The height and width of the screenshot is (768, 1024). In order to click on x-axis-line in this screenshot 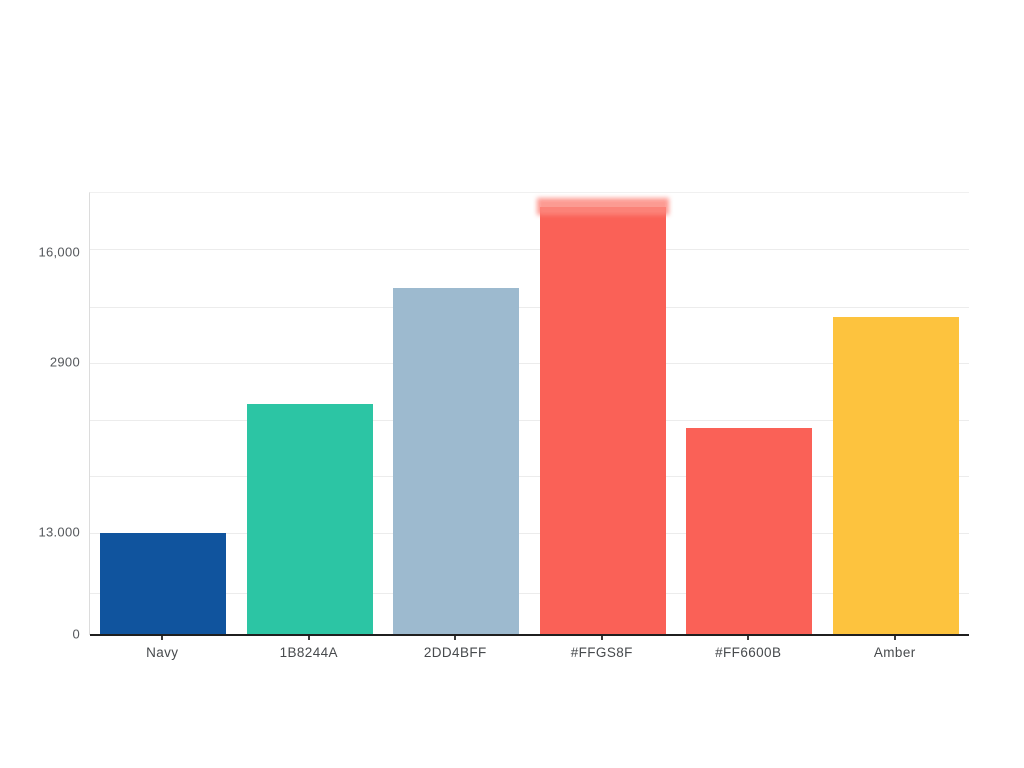, I will do `click(529, 635)`.